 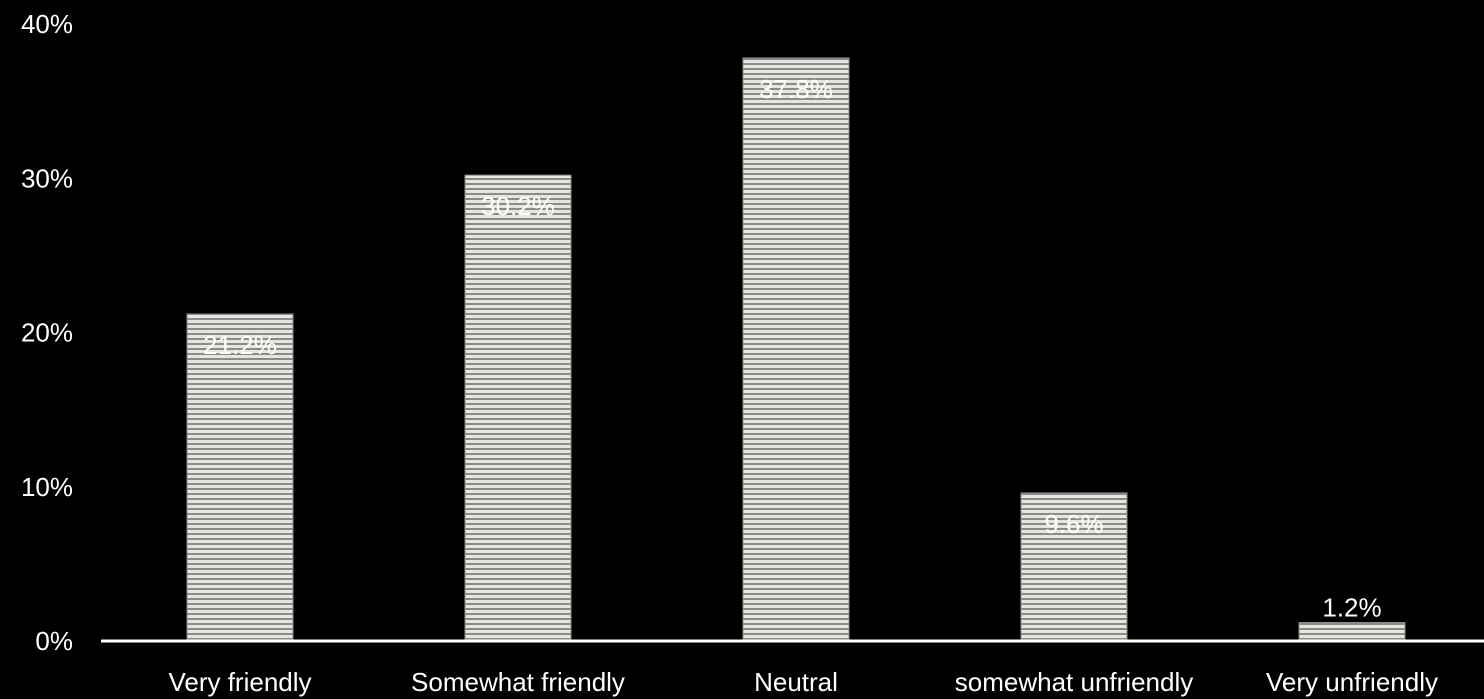 I want to click on data-label: 1.2%, so click(x=1351, y=607).